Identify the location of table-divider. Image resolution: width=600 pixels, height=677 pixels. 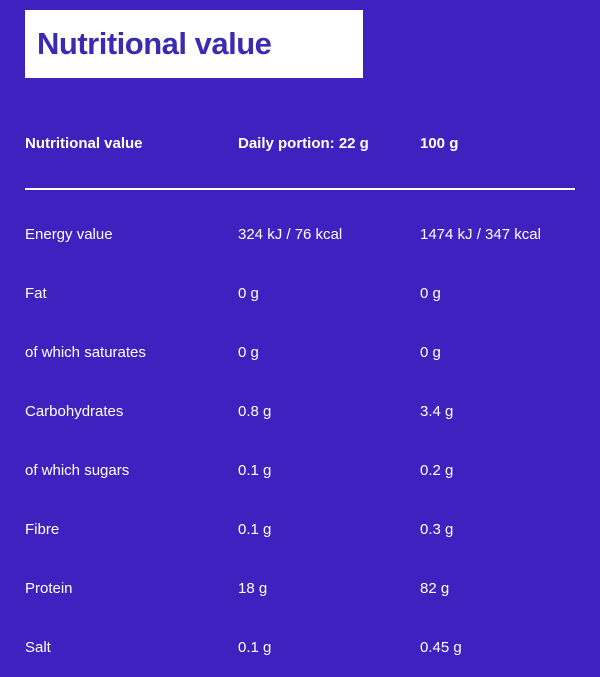
(300, 189).